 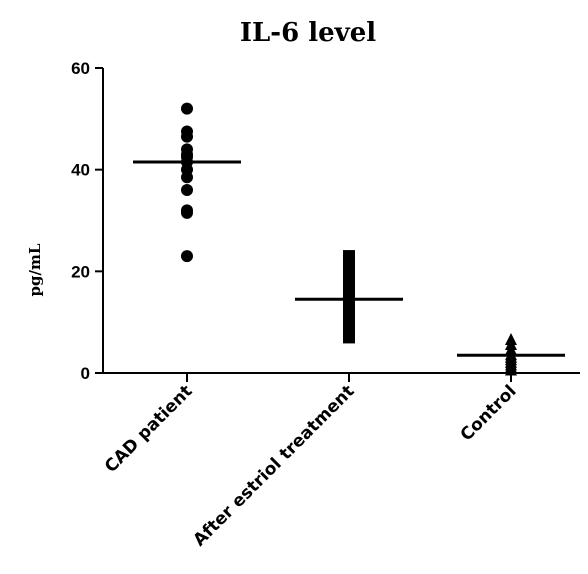 I want to click on x-tick-label: Control, so click(x=489, y=413).